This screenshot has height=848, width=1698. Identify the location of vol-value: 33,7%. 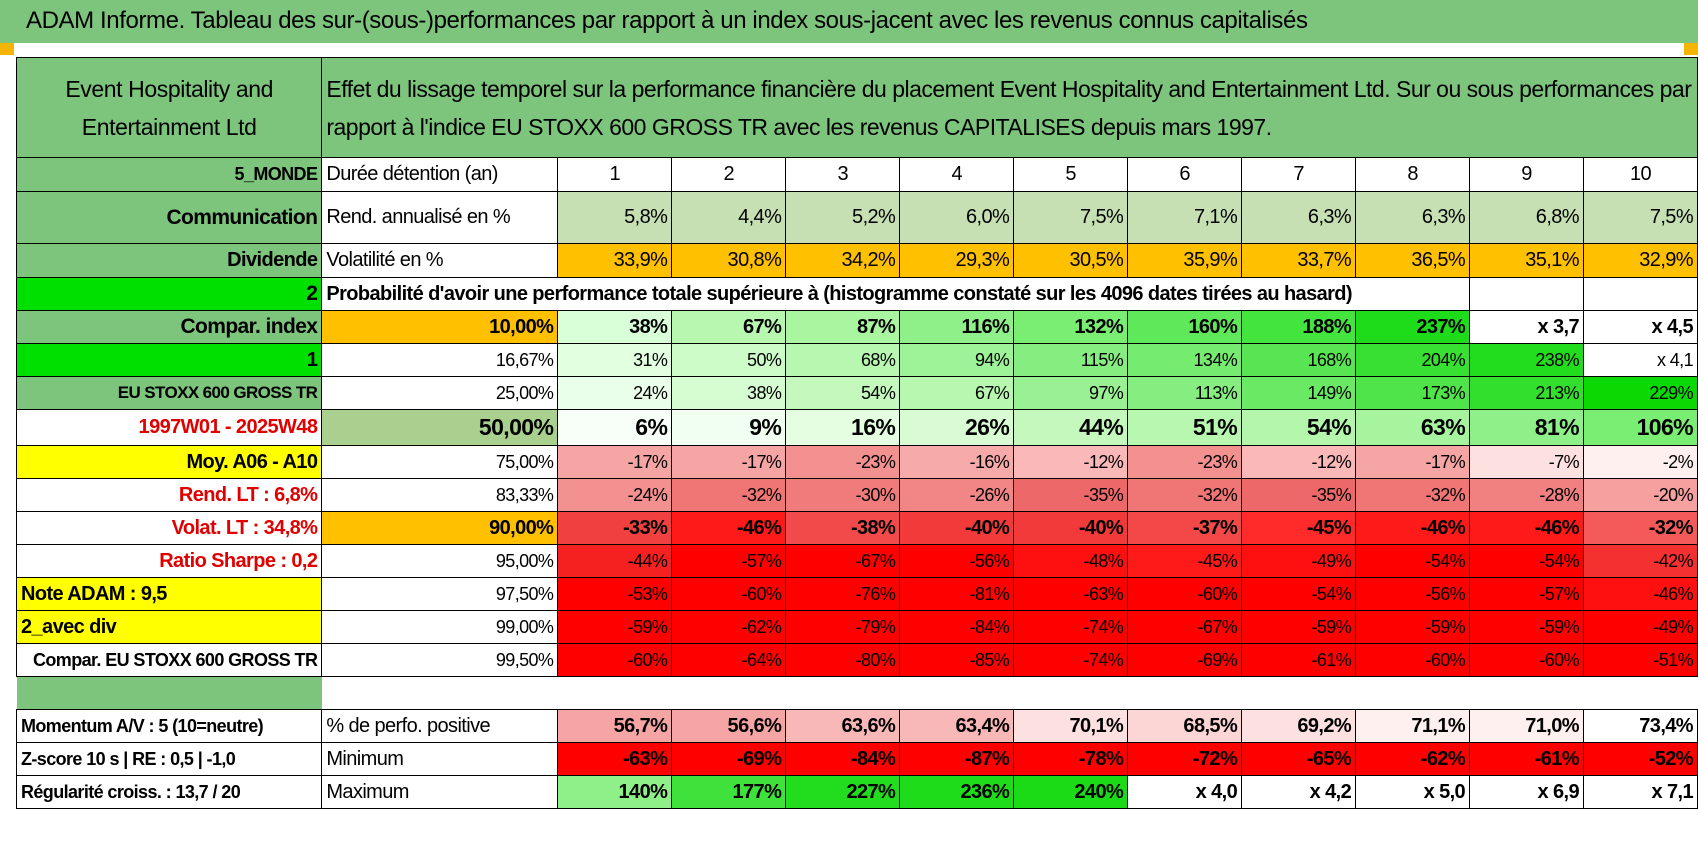
(1299, 260).